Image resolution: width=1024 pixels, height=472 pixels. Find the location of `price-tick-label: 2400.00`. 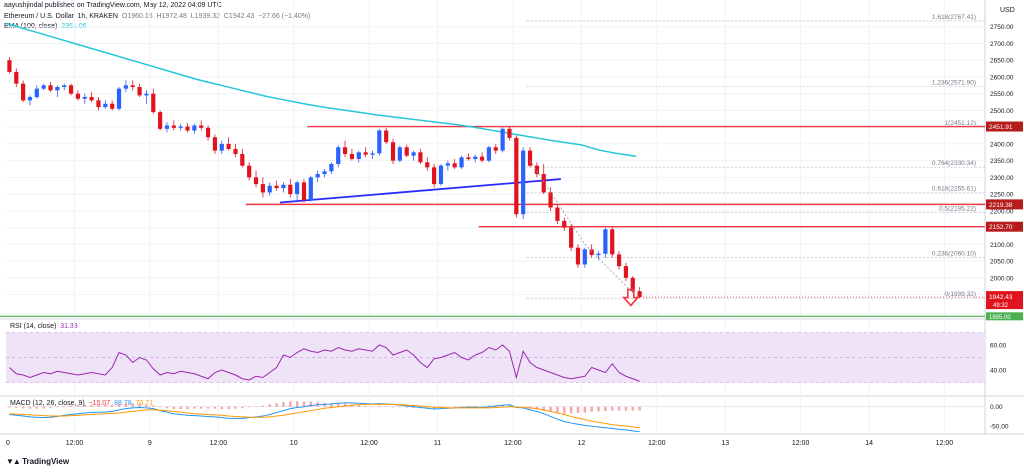

price-tick-label: 2400.00 is located at coordinates (1002, 144).